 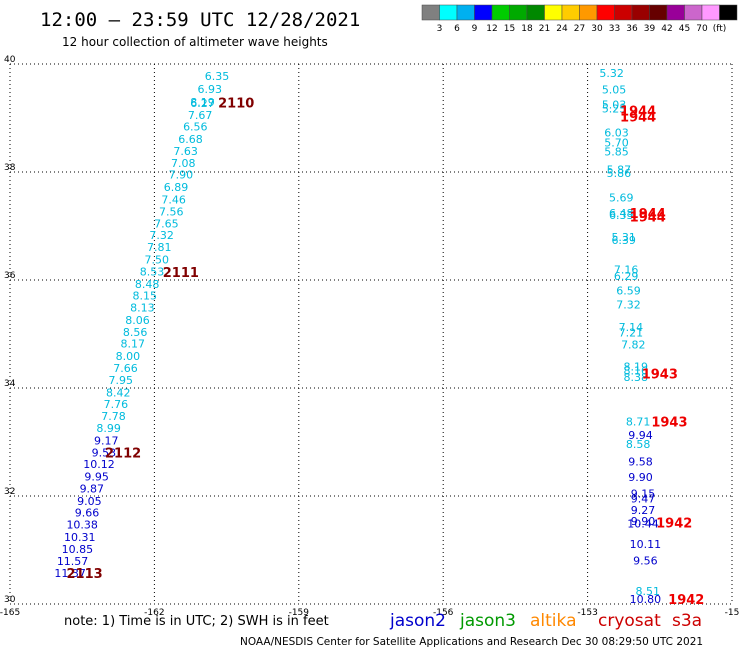 I want to click on wave-height-value: 9.47, so click(x=643, y=499).